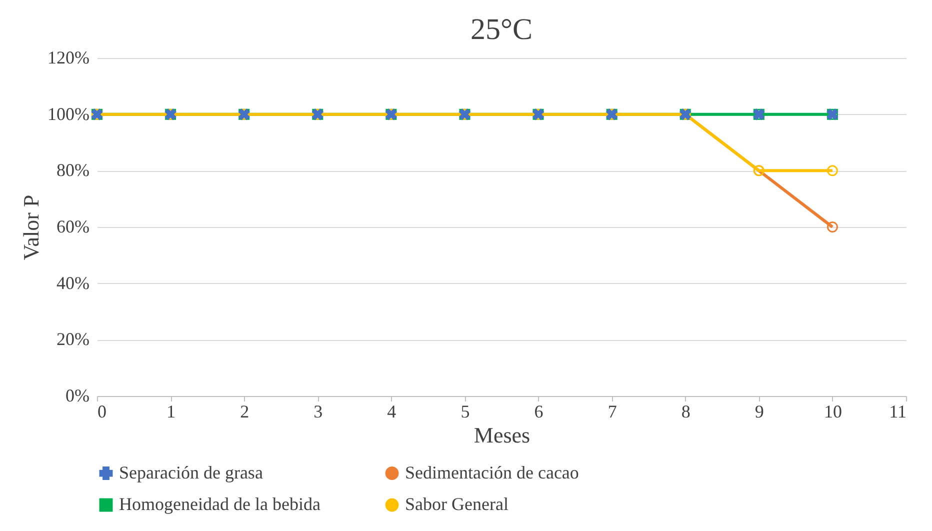  Describe the element at coordinates (465, 412) in the screenshot. I see `x-tick-label: 5` at that location.